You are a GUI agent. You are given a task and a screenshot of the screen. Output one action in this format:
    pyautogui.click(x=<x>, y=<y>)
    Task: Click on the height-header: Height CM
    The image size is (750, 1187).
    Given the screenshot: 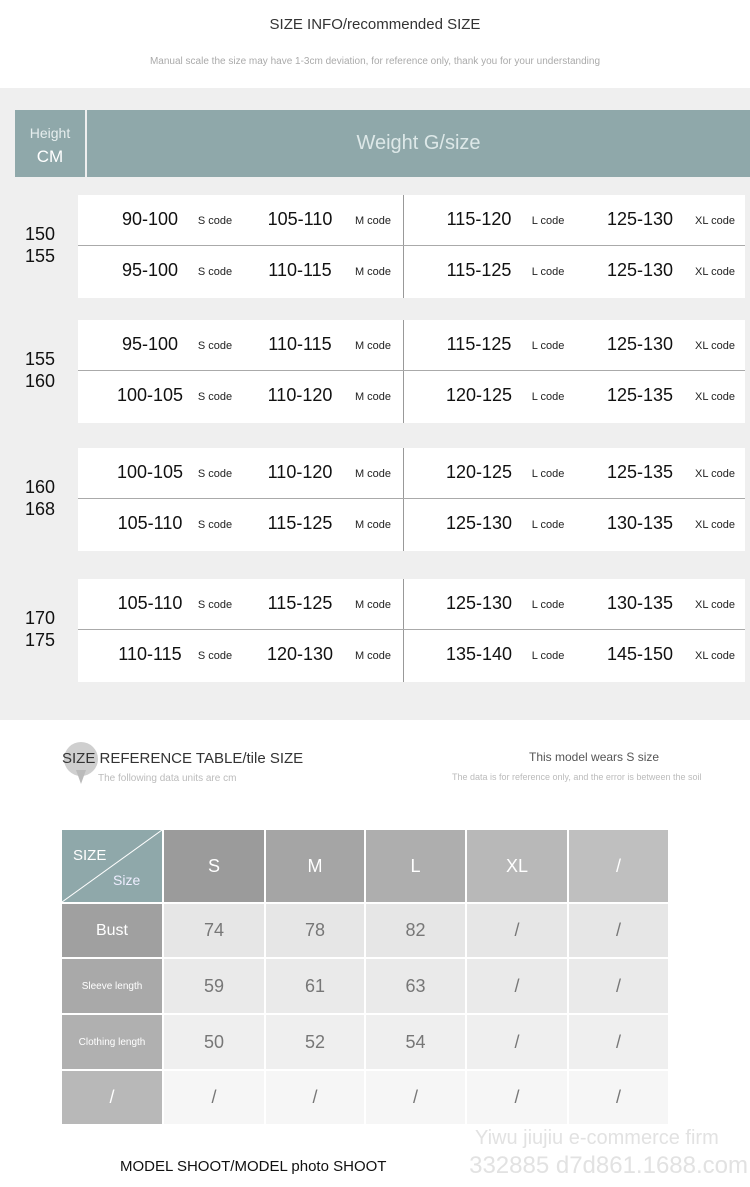 What is the action you would take?
    pyautogui.click(x=50, y=143)
    